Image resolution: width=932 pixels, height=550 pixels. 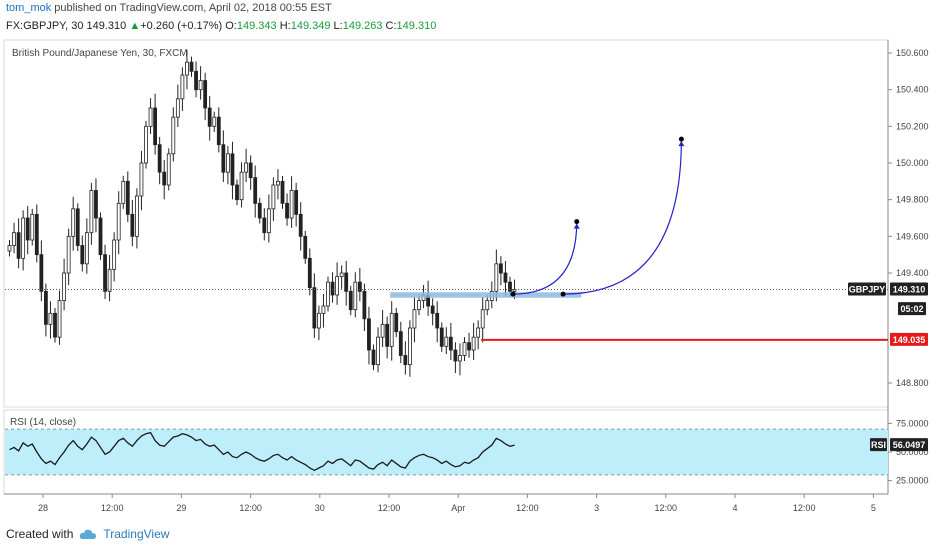 What do you see at coordinates (878, 445) in the screenshot?
I see `rsi-name-badge: RSI` at bounding box center [878, 445].